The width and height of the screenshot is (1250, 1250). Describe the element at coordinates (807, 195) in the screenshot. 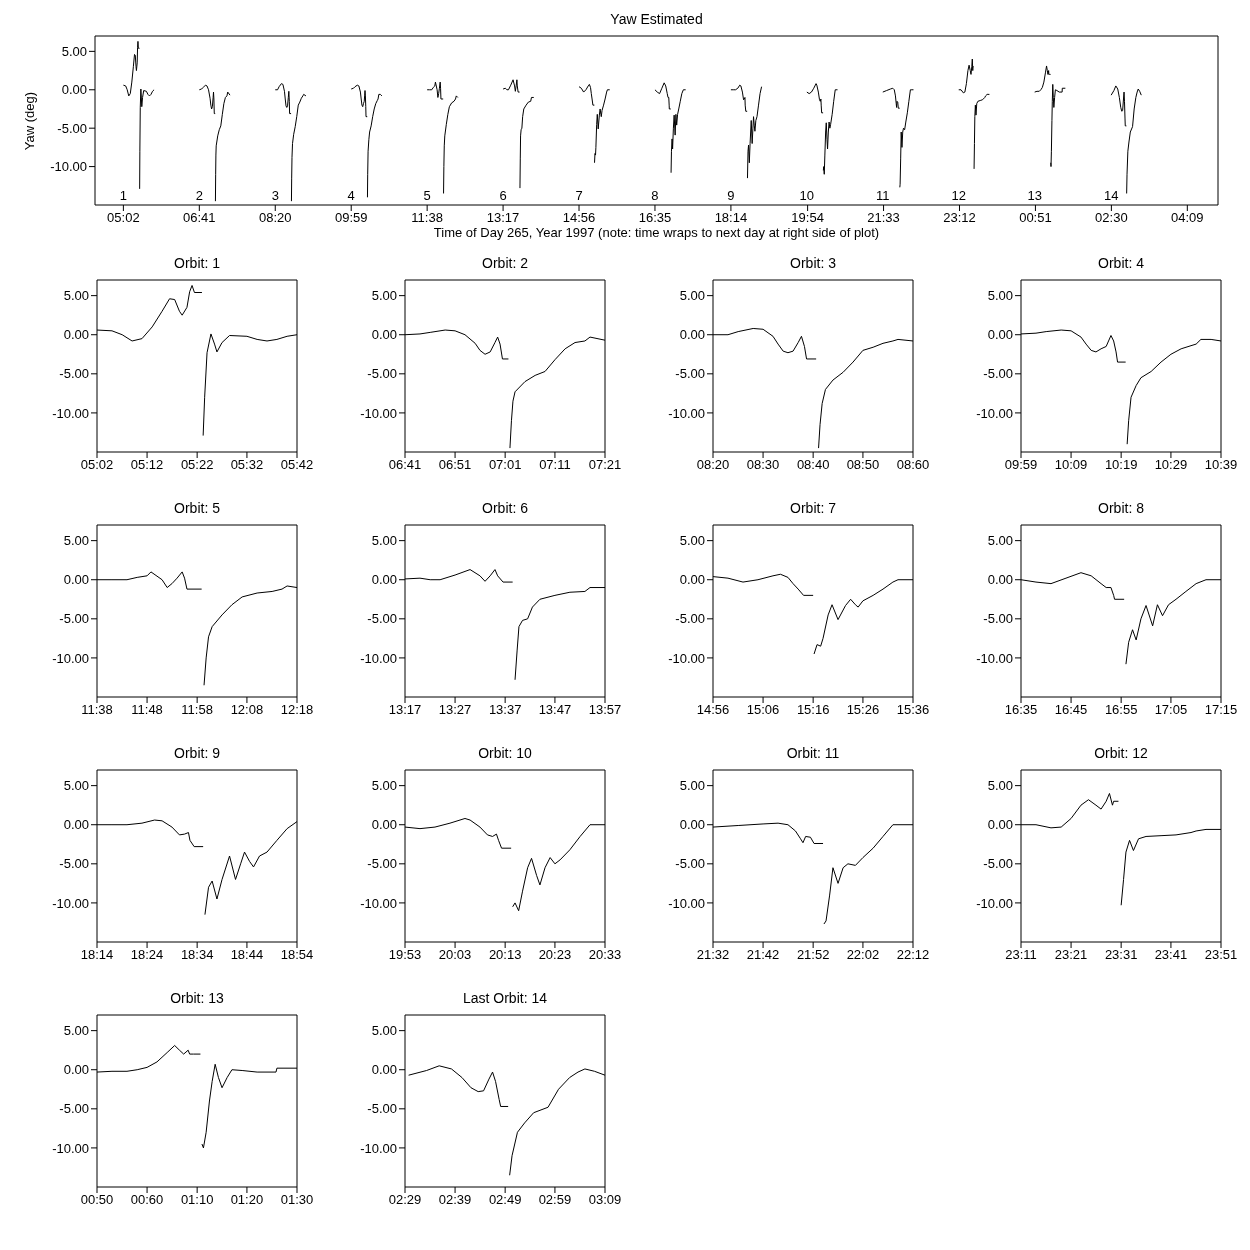

I see `annotation: 10` at that location.